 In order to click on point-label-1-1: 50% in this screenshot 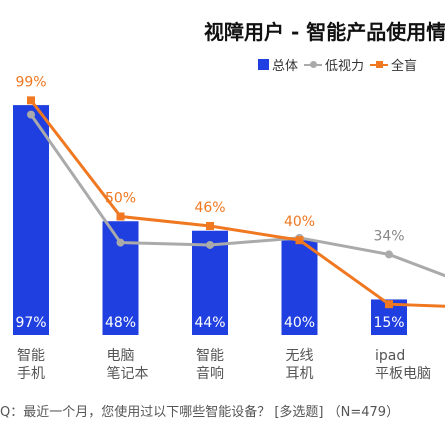, I will do `click(120, 199)`.